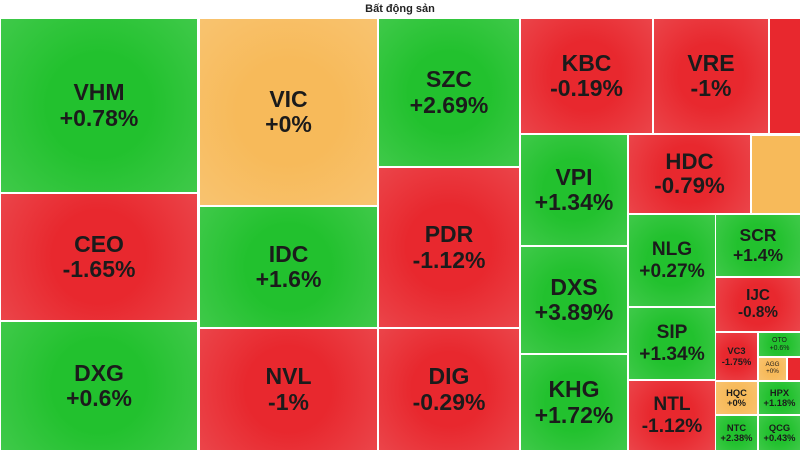 This screenshot has height=450, width=800. I want to click on ticker: VIC, so click(288, 98).